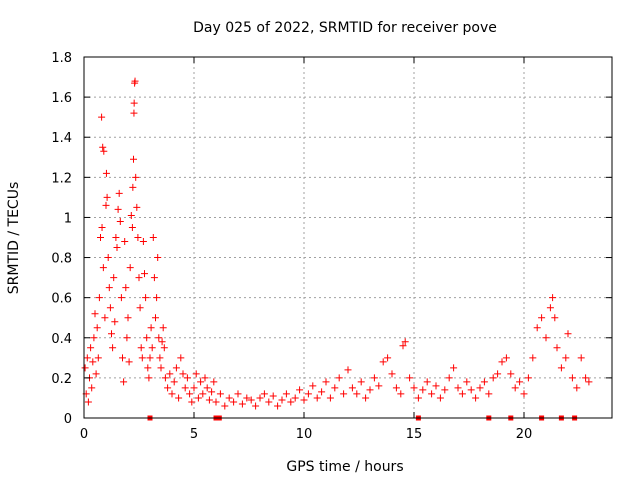  What do you see at coordinates (61, 178) in the screenshot?
I see `y-tick-label: 1.2` at bounding box center [61, 178].